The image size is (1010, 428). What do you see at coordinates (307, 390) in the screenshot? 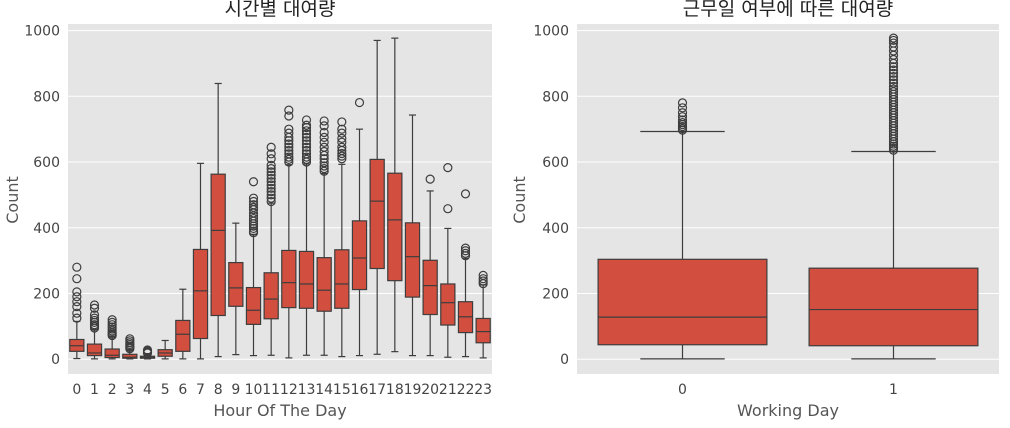
I see `x-tick-label: 13` at bounding box center [307, 390].